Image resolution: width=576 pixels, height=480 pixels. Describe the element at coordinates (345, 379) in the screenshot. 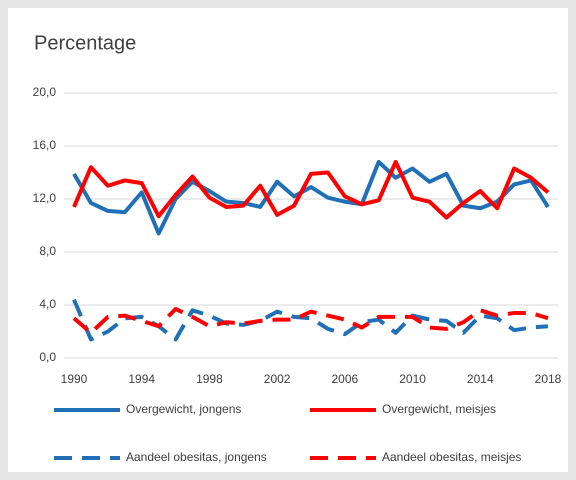

I see `x-tick-label: 2006` at that location.